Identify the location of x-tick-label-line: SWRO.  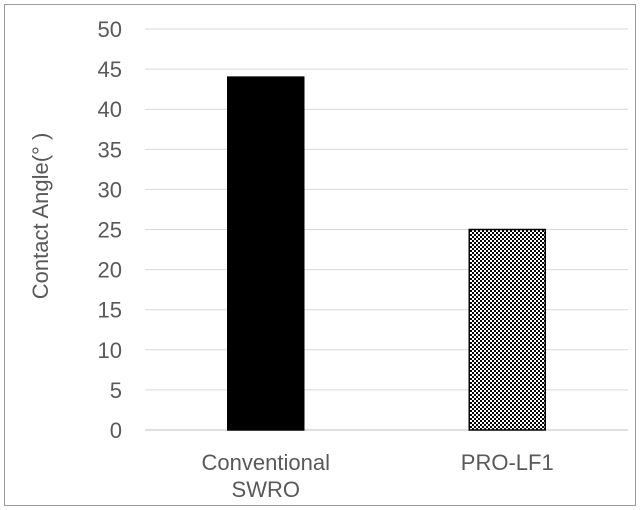
(266, 489).